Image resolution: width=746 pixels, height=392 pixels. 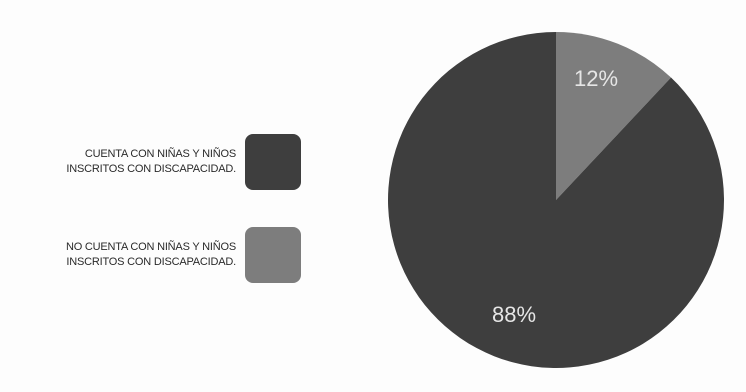 I want to click on slice-label-no-cuenta: 12%, so click(x=596, y=78).